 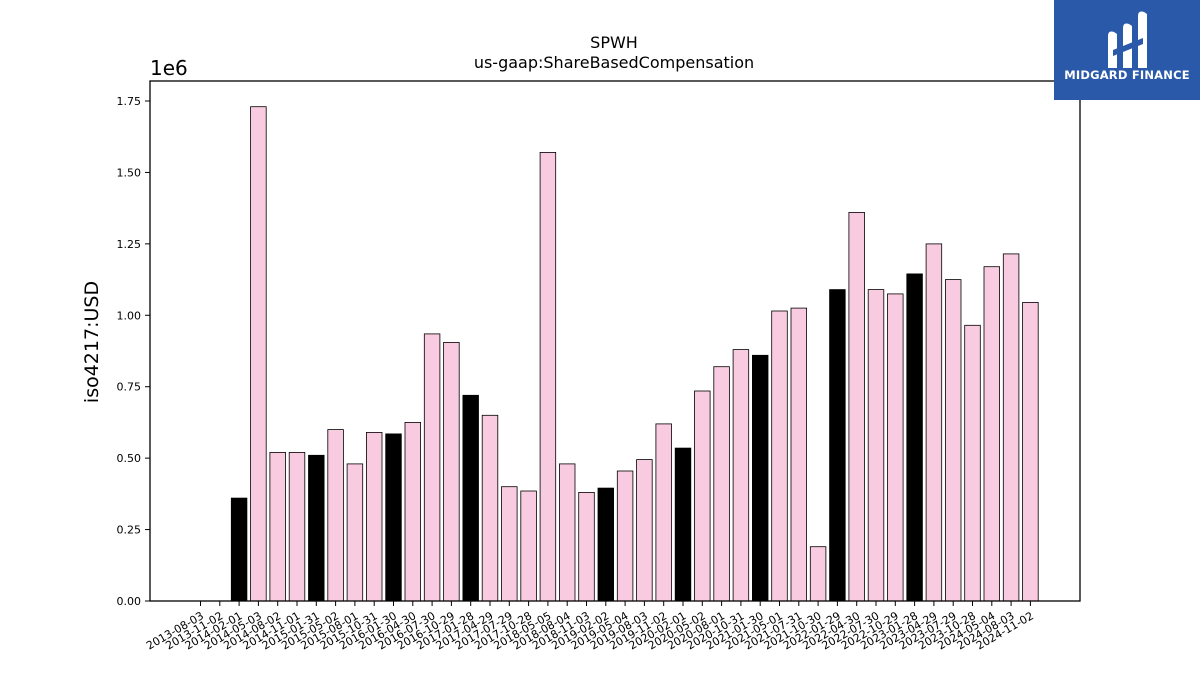 What do you see at coordinates (129, 315) in the screenshot?
I see `y-tick-label: 1.00` at bounding box center [129, 315].